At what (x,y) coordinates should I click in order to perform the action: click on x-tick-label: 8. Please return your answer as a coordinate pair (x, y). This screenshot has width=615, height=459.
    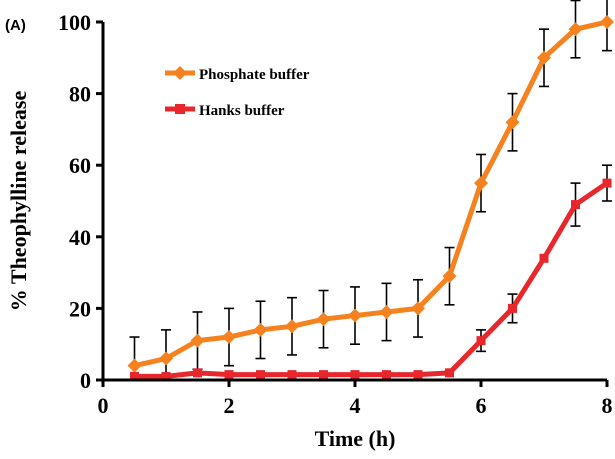
    Looking at the image, I should click on (607, 405).